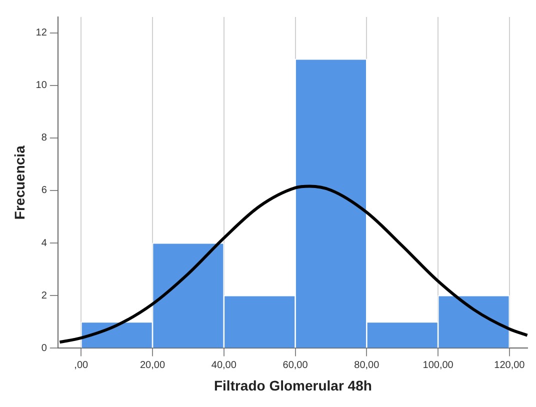 This screenshot has width=536, height=407. Describe the element at coordinates (44, 138) in the screenshot. I see `y-tick-label: 8` at that location.